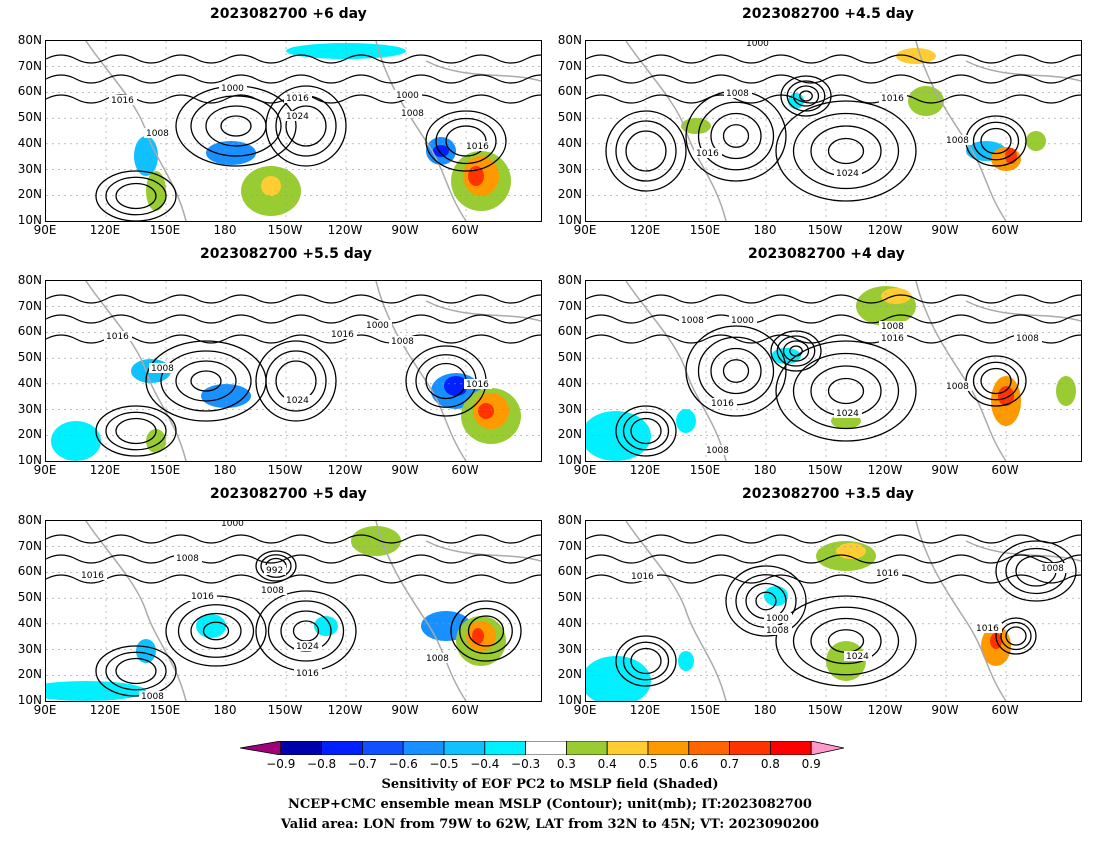 Image resolution: width=1100 pixels, height=850 pixels. I want to click on map-svg: 1000 1016 1024 1008 1016 1016 1000 1008, so click(293, 131).